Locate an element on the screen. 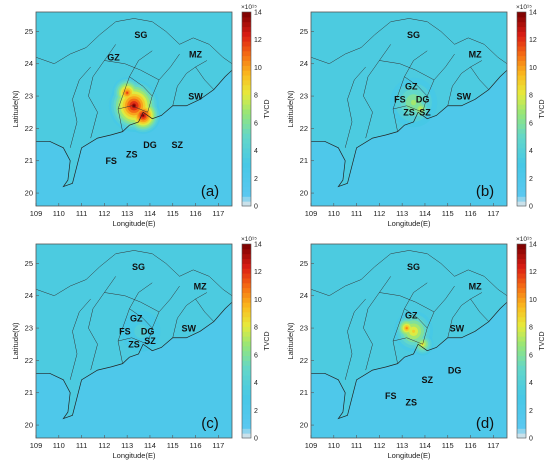 The width and height of the screenshot is (550, 464). plot-area is located at coordinates (134, 109).